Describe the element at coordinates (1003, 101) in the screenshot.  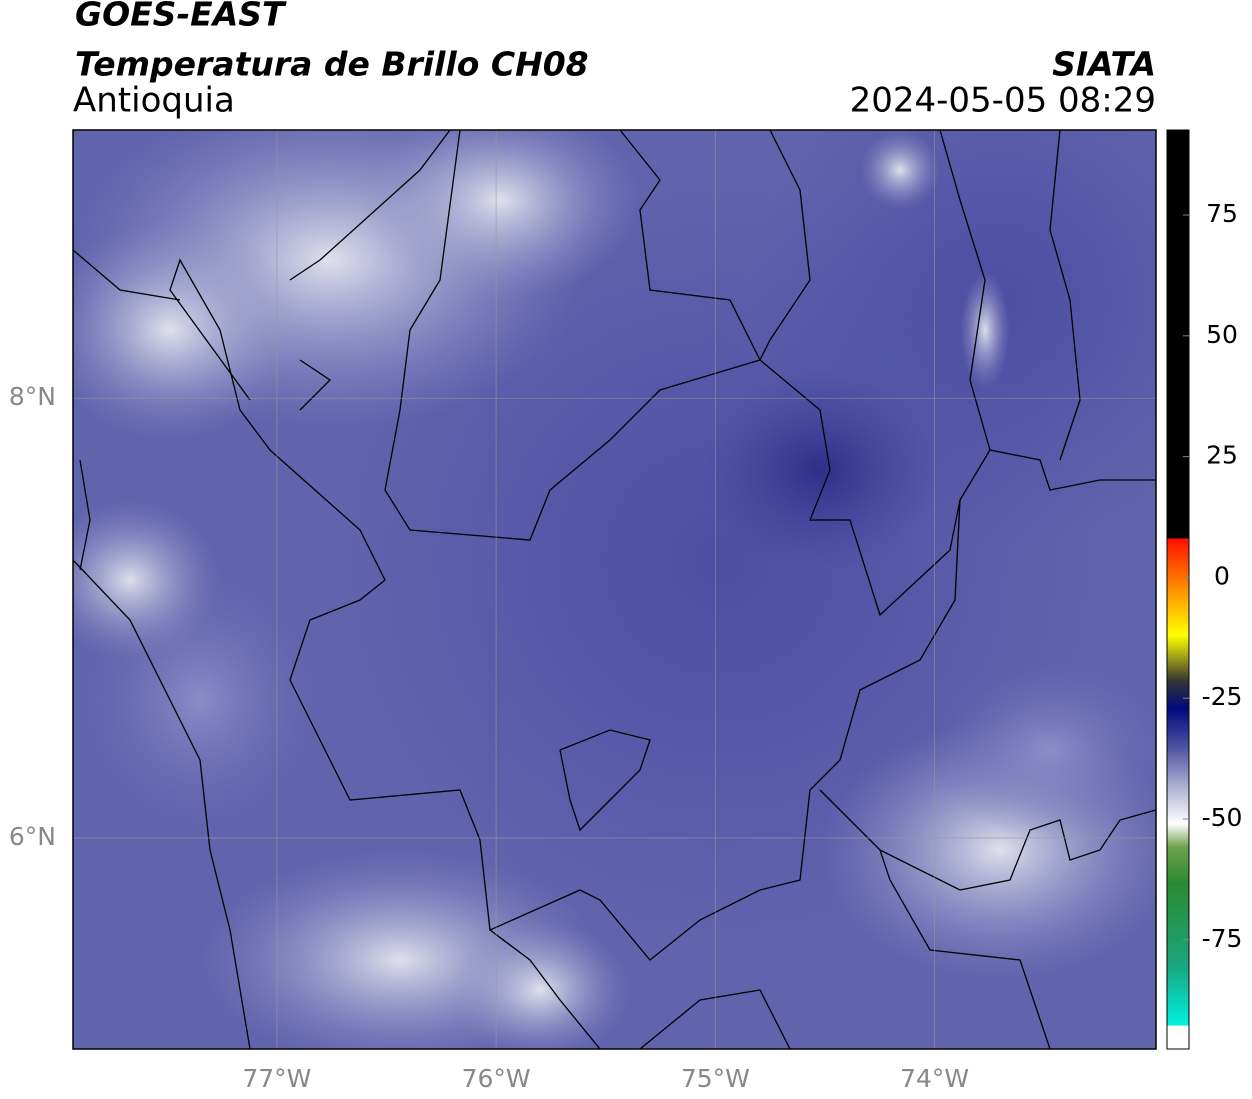
I see `datetime-label: 2024-05-05 08:29` at that location.